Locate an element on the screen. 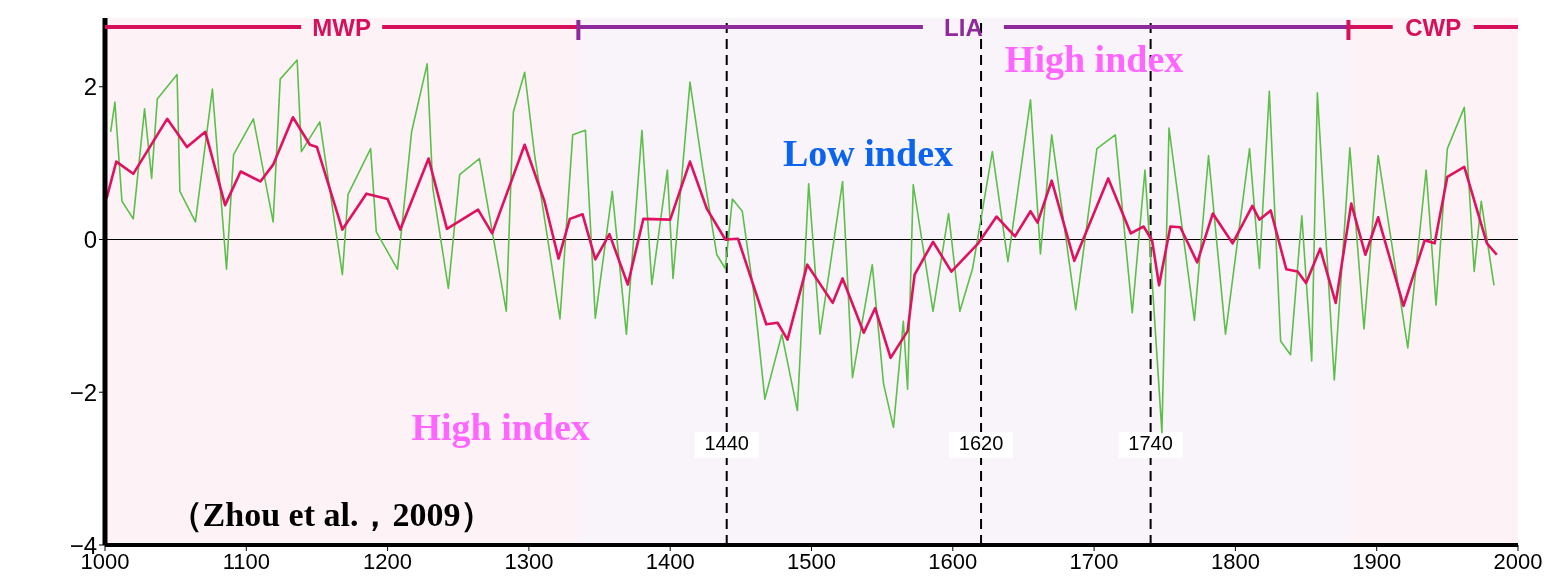 Image resolution: width=1567 pixels, height=583 pixels. y-tick-label: −2 is located at coordinates (83, 392).